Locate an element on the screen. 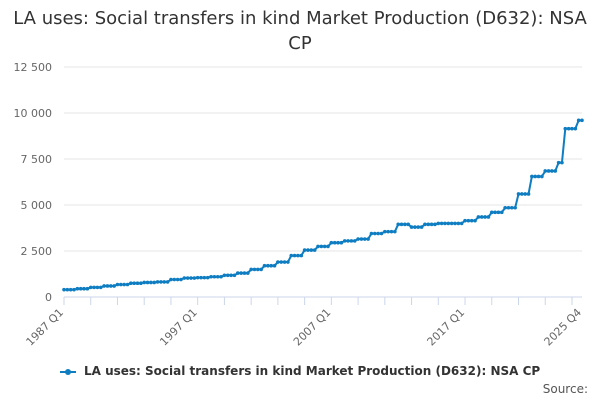  x-tick-label: 1987 Q1 is located at coordinates (45, 327).